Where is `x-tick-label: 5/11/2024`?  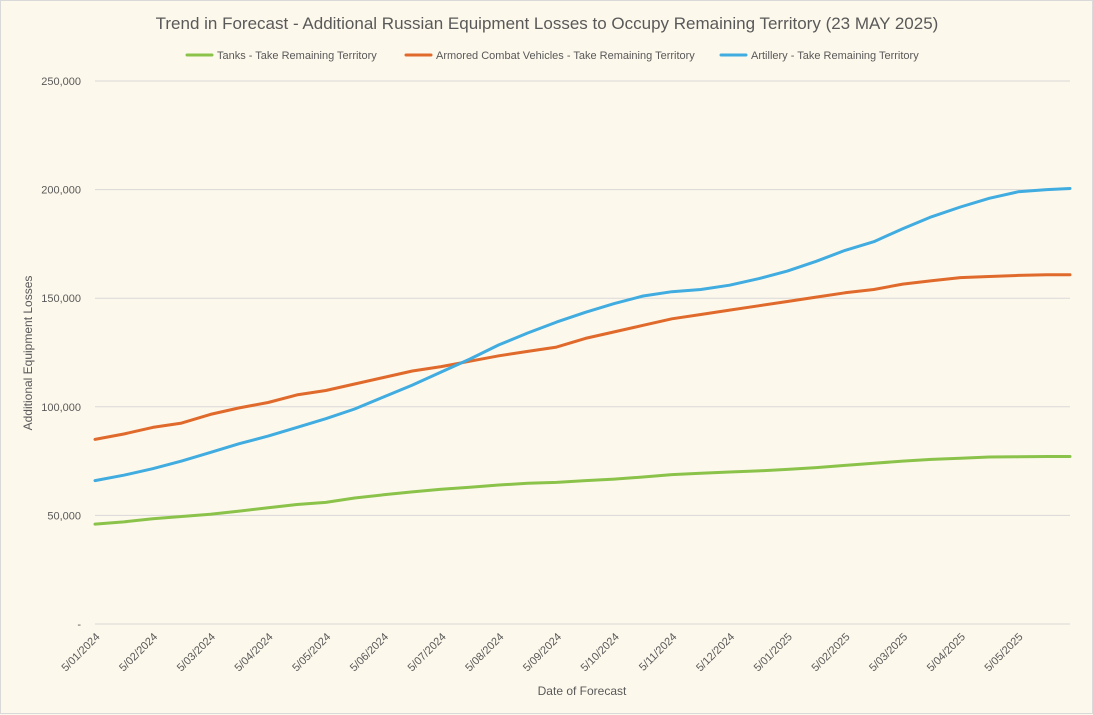
x-tick-label: 5/11/2024 is located at coordinates (658, 652).